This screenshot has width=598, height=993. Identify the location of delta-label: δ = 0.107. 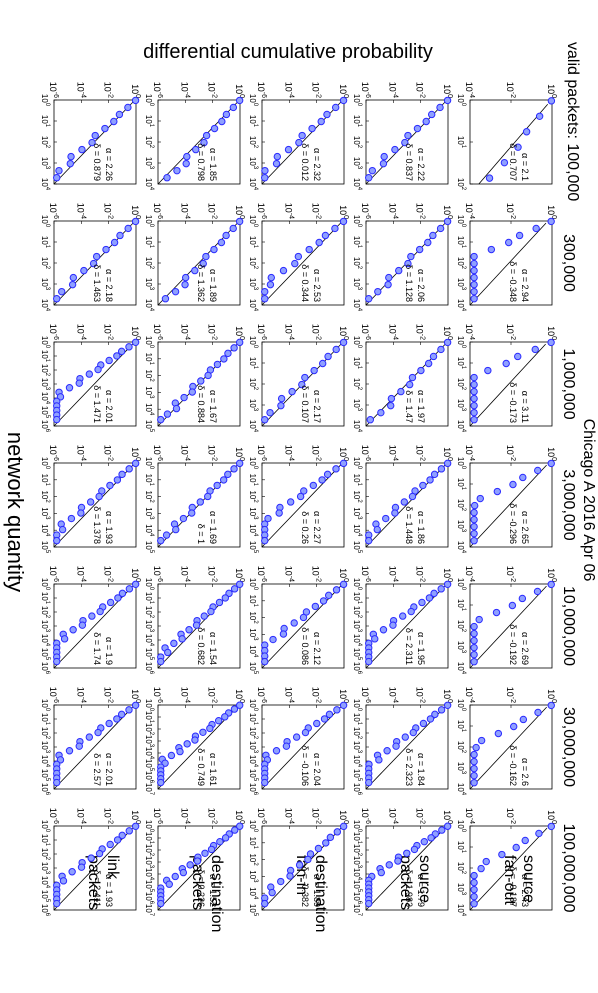
(305, 404).